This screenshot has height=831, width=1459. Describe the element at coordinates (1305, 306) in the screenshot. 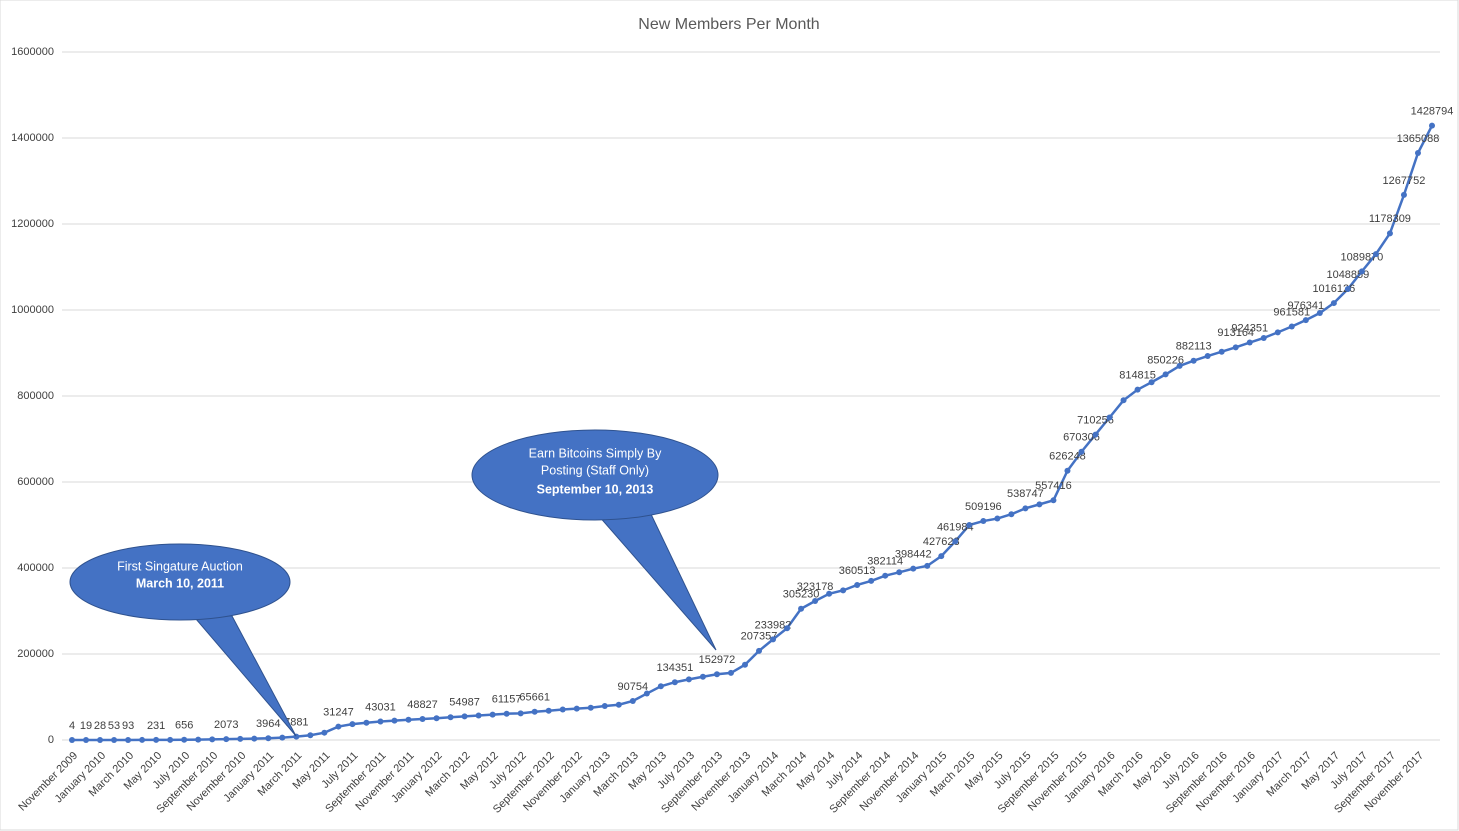

I see `data-label: 976341` at that location.